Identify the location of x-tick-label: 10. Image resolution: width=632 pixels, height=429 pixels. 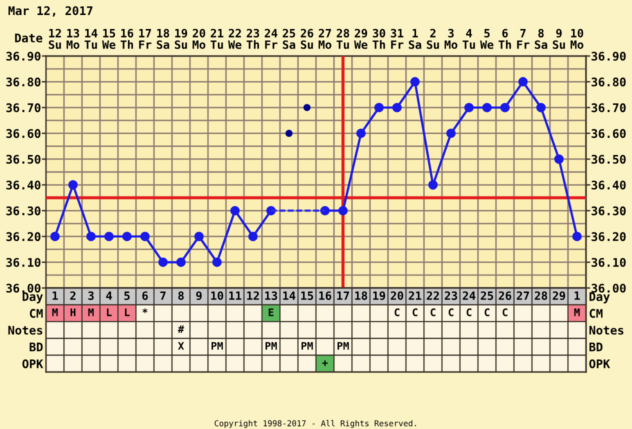
(217, 295).